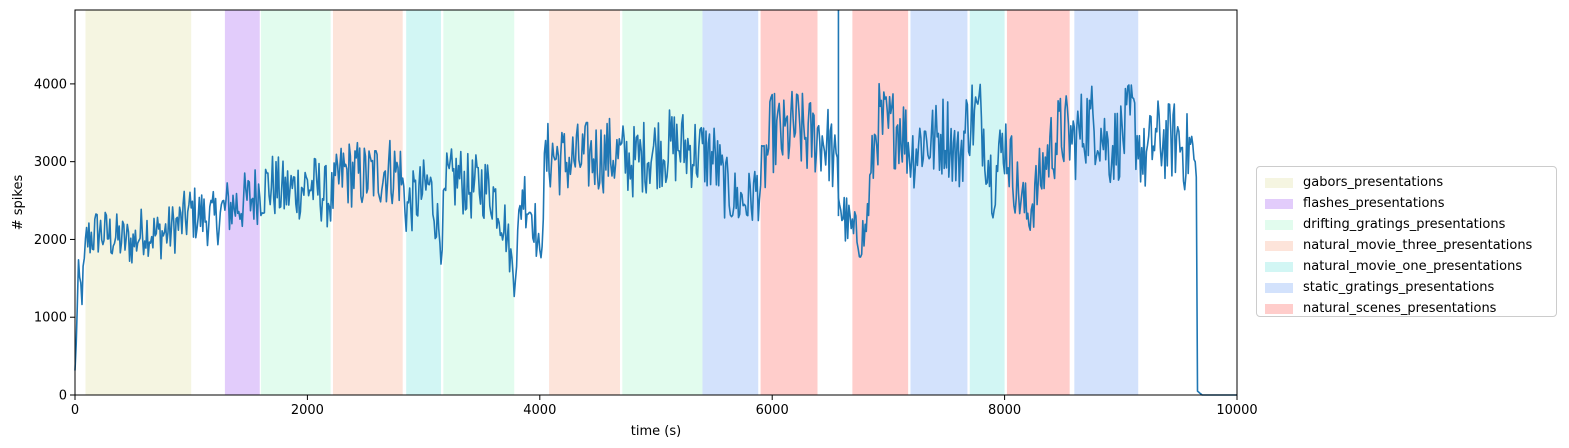  What do you see at coordinates (772, 410) in the screenshot?
I see `x-tick-label: 6000` at bounding box center [772, 410].